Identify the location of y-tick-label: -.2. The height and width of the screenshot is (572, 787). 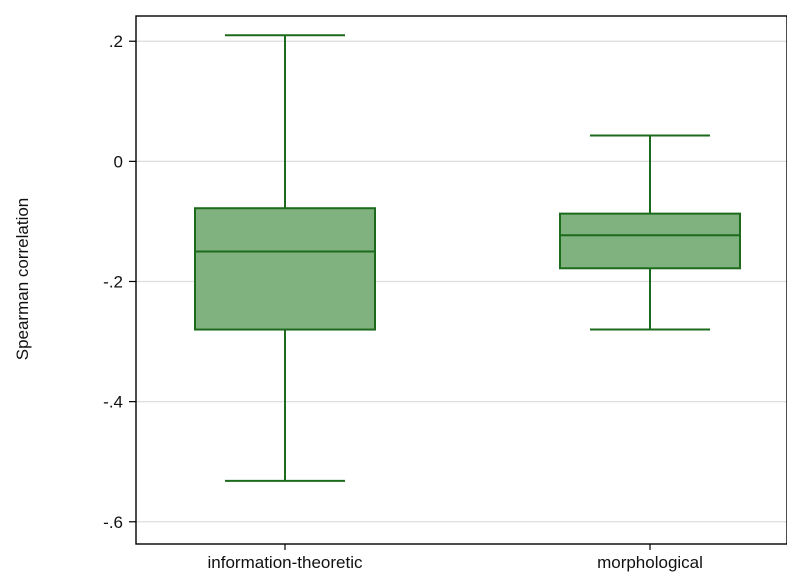
(113, 282).